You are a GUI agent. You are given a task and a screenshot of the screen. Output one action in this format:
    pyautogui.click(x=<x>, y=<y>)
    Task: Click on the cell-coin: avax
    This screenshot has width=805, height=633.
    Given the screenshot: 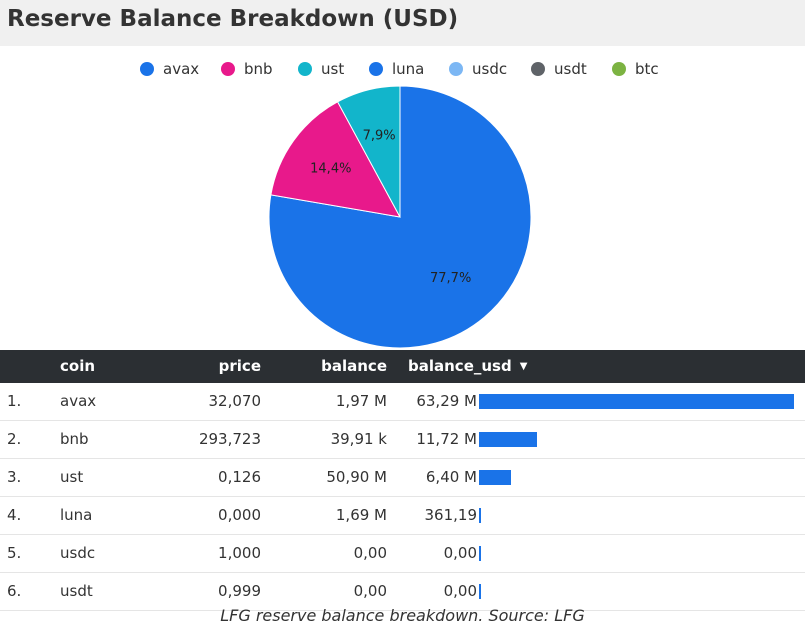 What is the action you would take?
    pyautogui.click(x=78, y=401)
    